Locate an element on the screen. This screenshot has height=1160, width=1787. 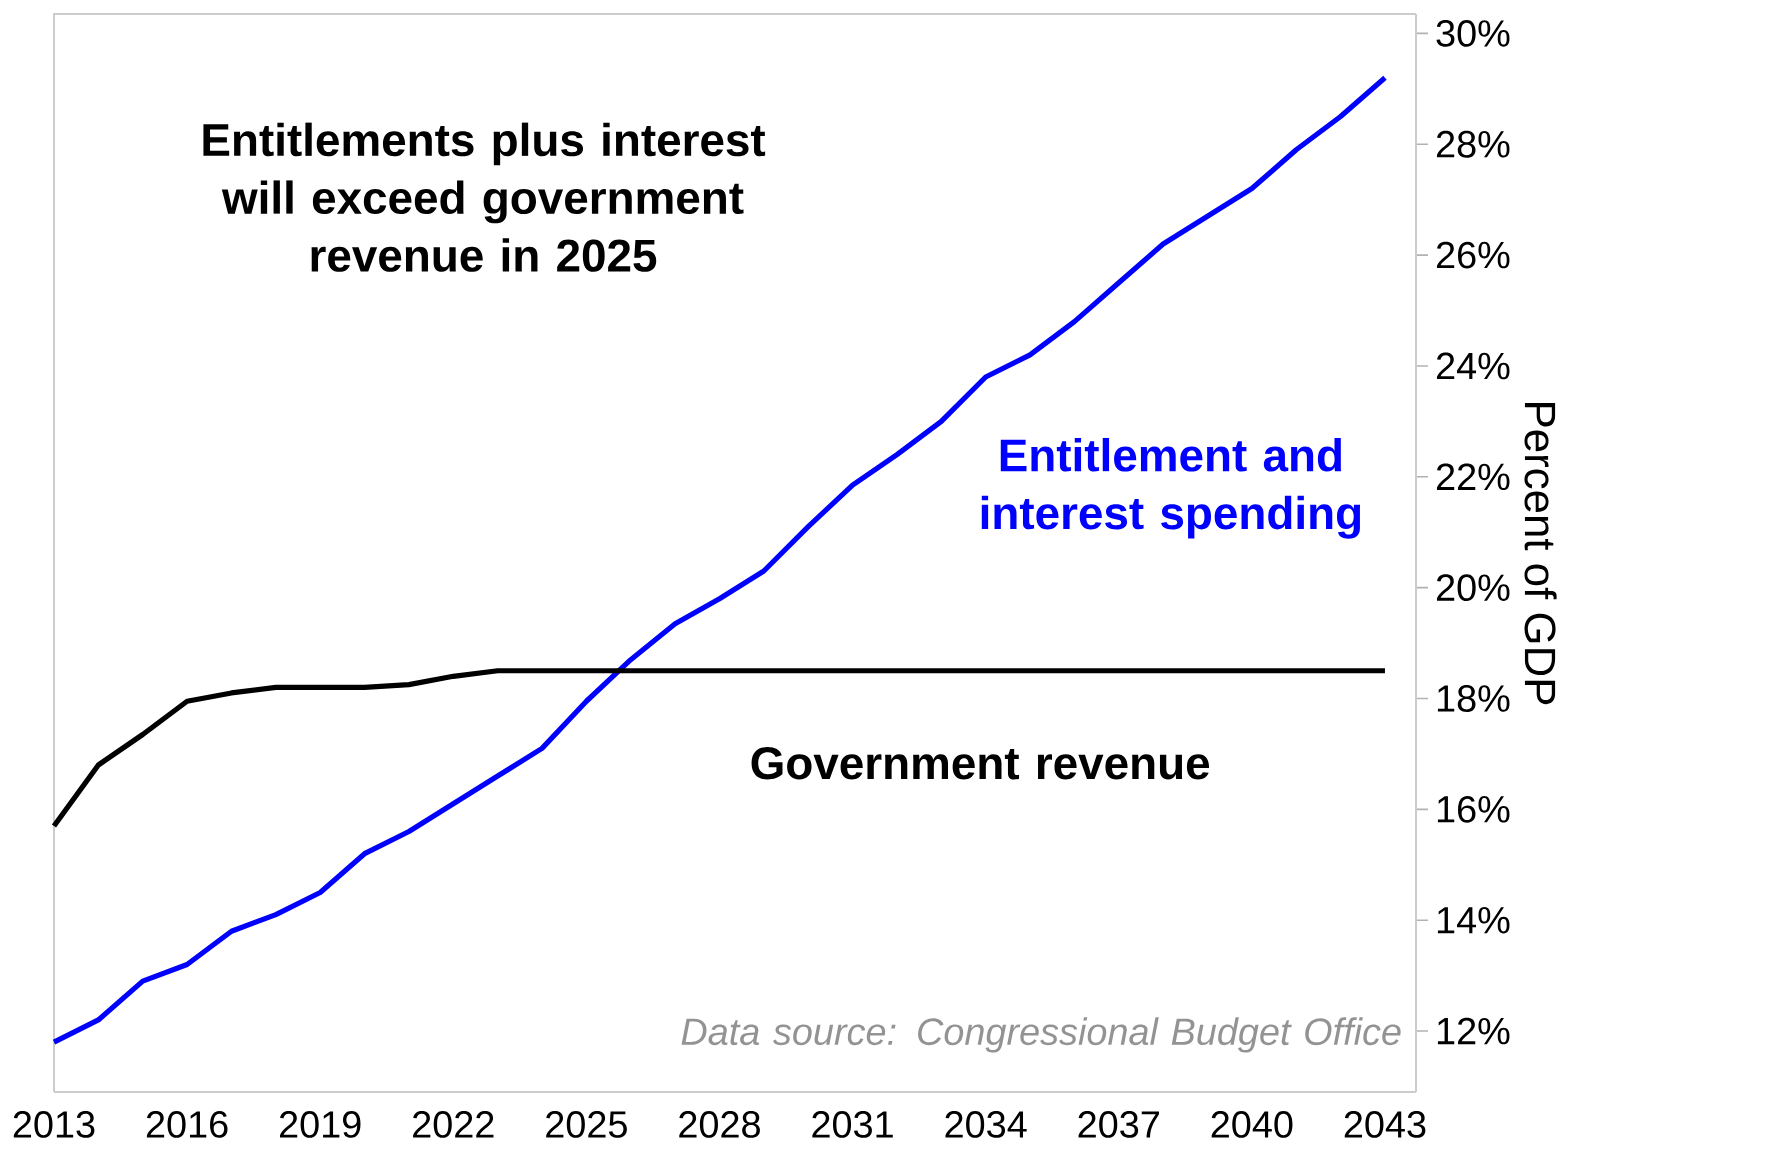
y-tick-label: 30% is located at coordinates (1473, 33).